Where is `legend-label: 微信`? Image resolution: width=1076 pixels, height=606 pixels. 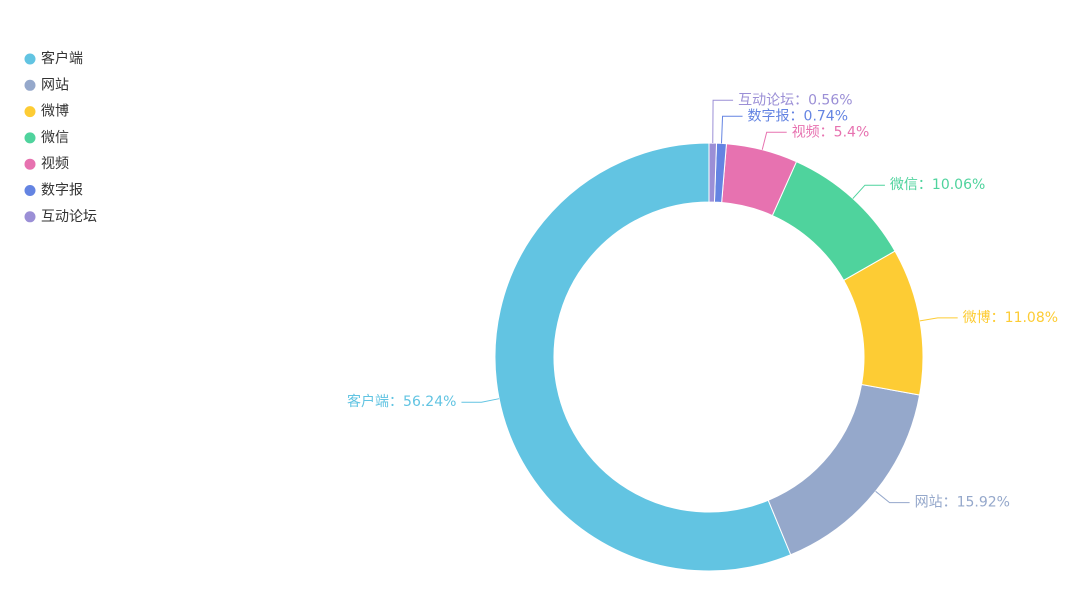
legend-label: 微信 is located at coordinates (55, 138).